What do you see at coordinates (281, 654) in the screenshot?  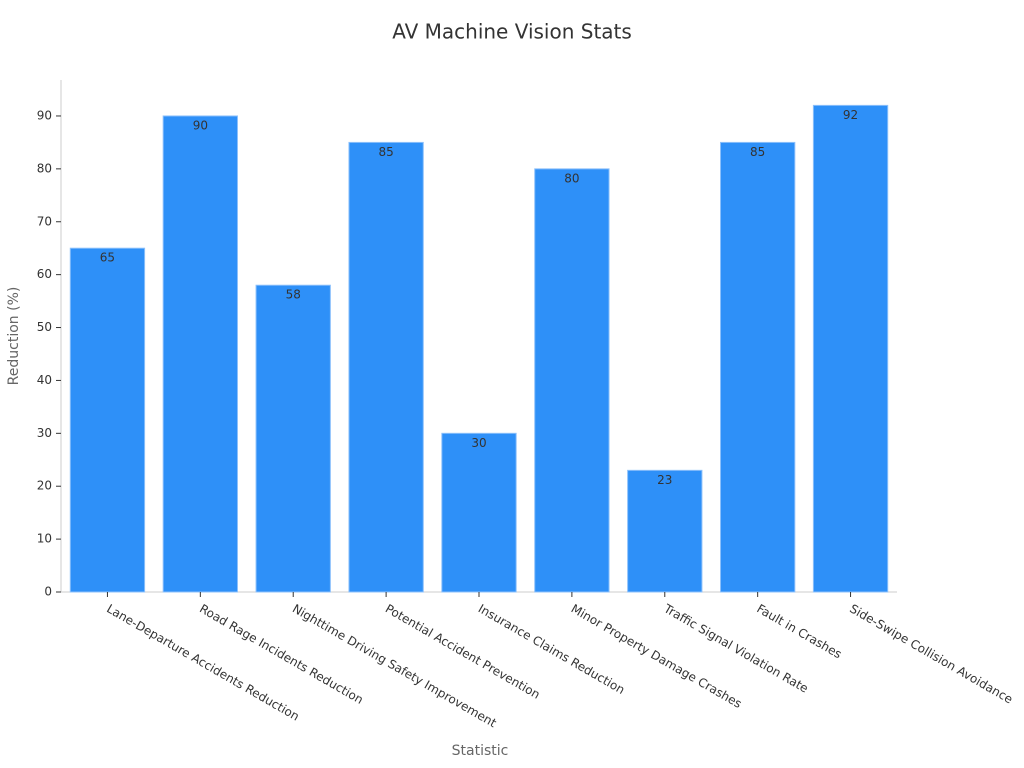 I see `x-tick-label: Road Rage Incidents Reduction` at bounding box center [281, 654].